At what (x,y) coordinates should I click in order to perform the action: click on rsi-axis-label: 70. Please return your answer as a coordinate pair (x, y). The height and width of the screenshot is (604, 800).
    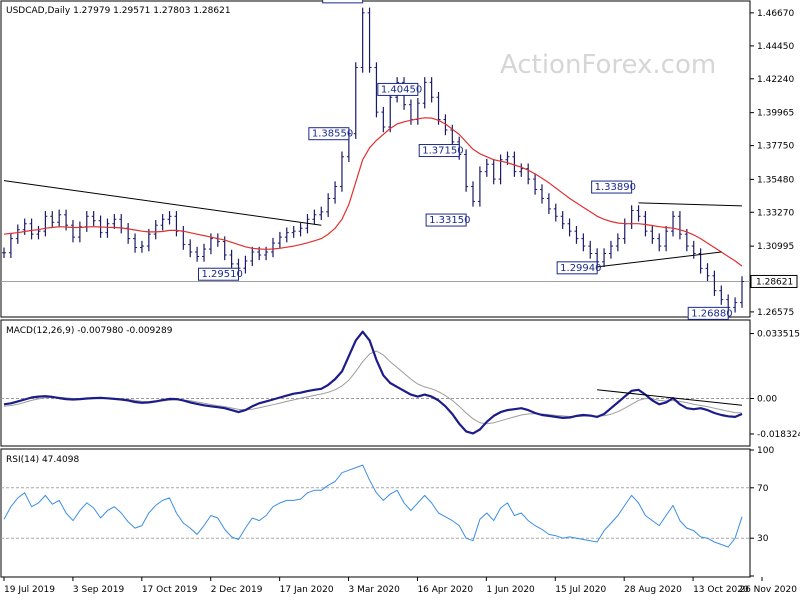
    Looking at the image, I should click on (763, 489).